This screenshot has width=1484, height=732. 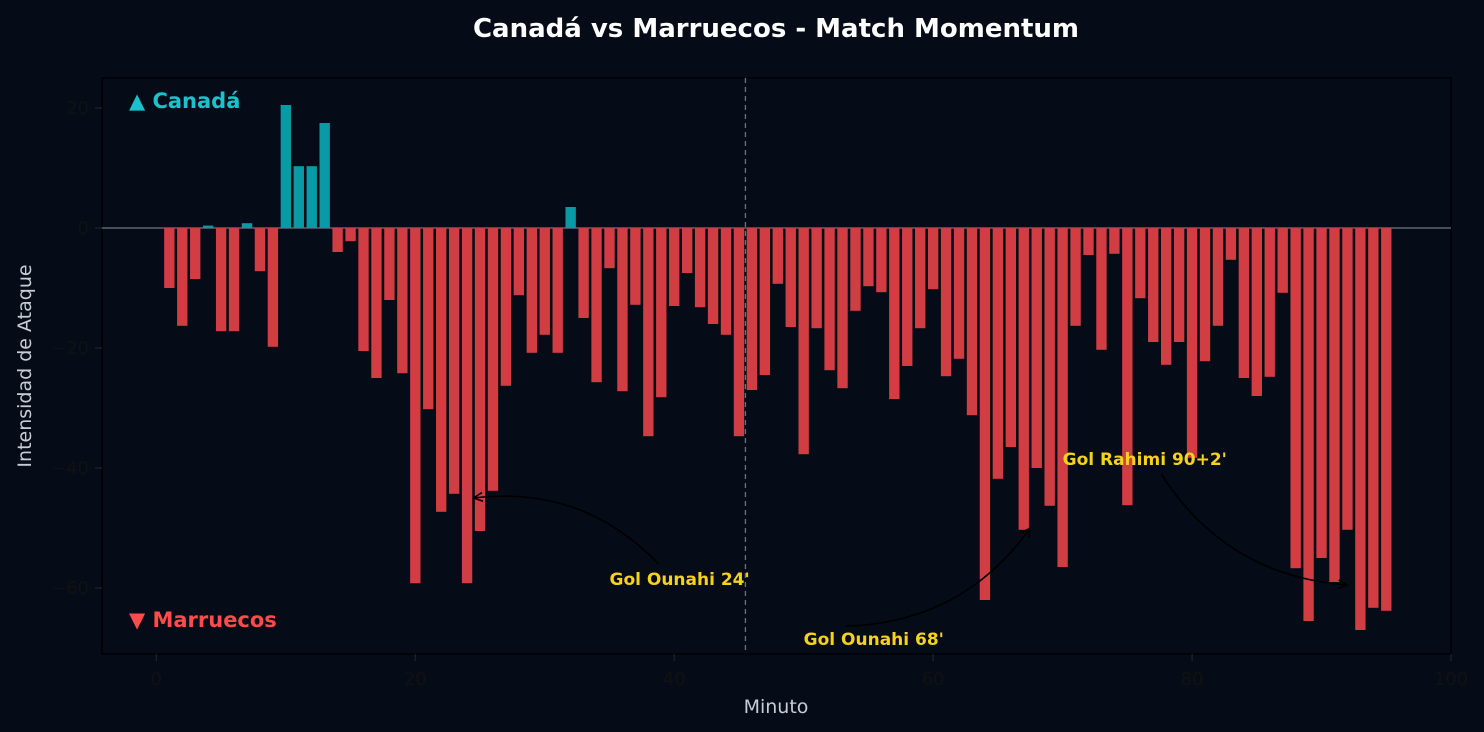 What do you see at coordinates (874, 640) in the screenshot?
I see `annotation-label: Gol Ounahi 68'` at bounding box center [874, 640].